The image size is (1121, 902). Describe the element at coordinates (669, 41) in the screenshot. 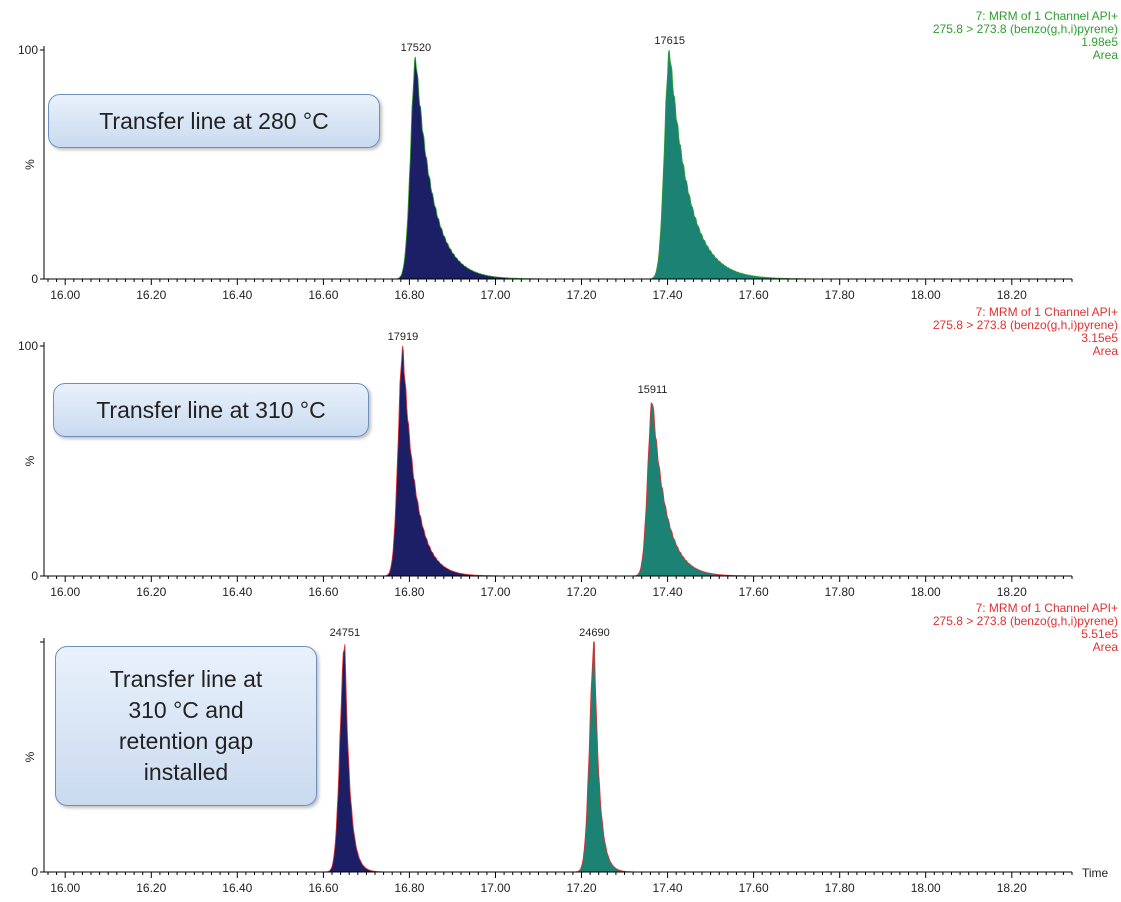

I see `peak-label: 17615` at that location.